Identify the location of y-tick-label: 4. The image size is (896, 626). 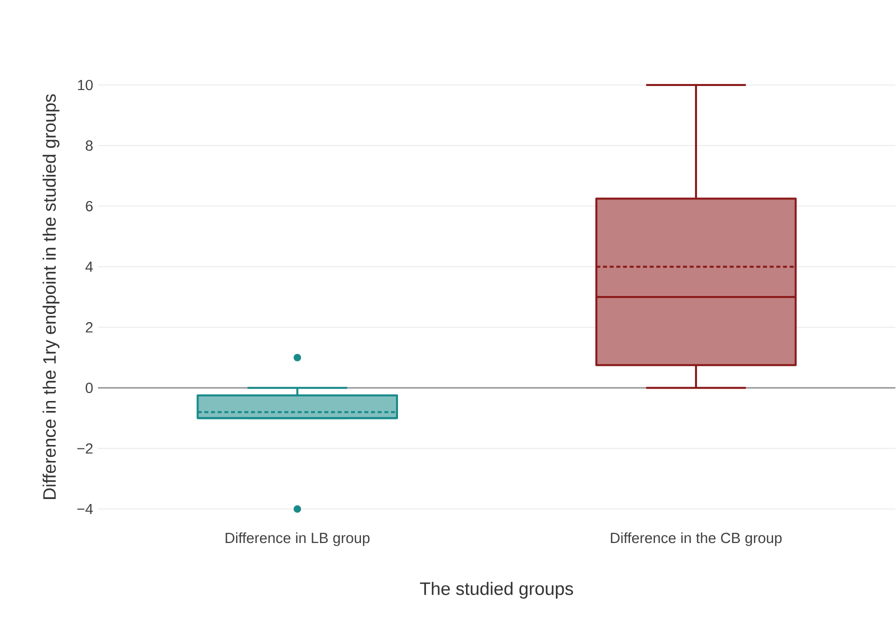
(89, 267).